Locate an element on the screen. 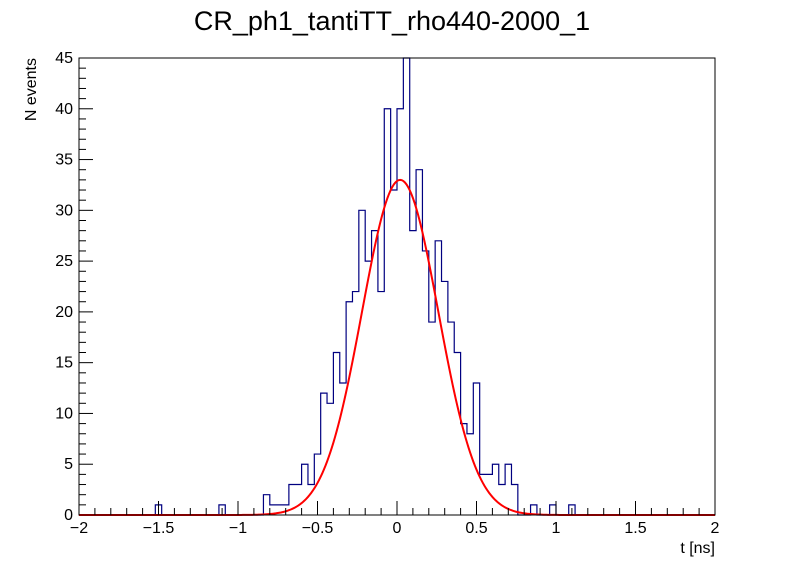 This screenshot has width=796, height=572. x-tick-label: 1.5 is located at coordinates (635, 528).